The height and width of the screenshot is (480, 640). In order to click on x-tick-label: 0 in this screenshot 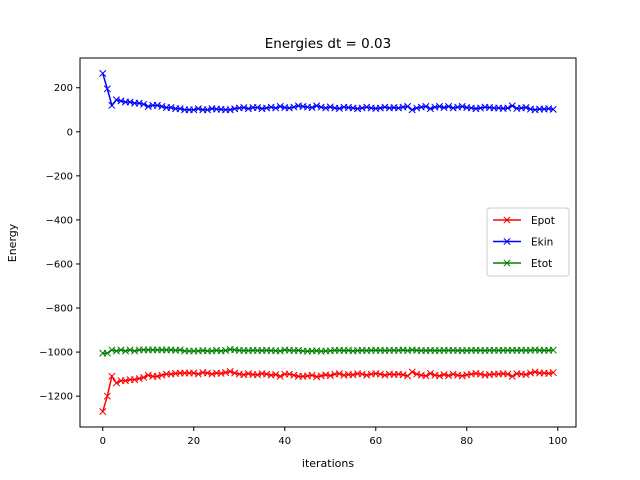, I will do `click(103, 441)`.